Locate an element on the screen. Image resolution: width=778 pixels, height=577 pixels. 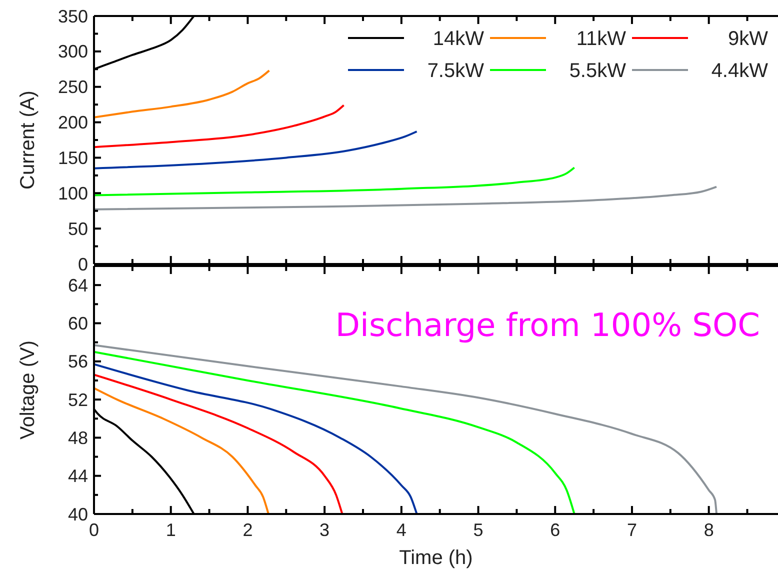
y-tick-label: 64 is located at coordinates (78, 285).